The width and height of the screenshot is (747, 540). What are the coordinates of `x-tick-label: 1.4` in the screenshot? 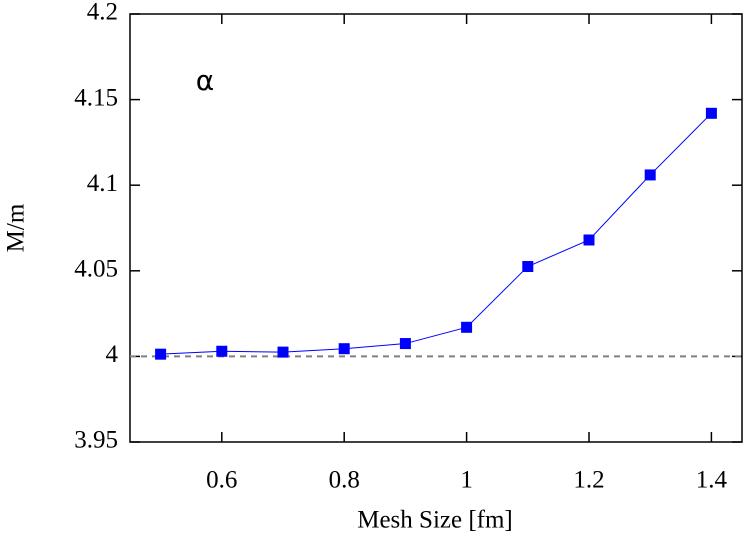 It's located at (712, 480).